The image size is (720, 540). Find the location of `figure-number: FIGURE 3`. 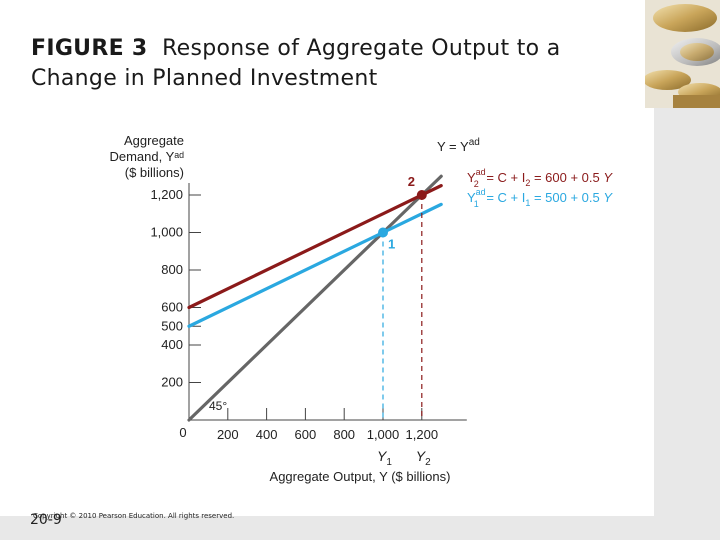

figure-number: FIGURE 3 is located at coordinates (89, 48).